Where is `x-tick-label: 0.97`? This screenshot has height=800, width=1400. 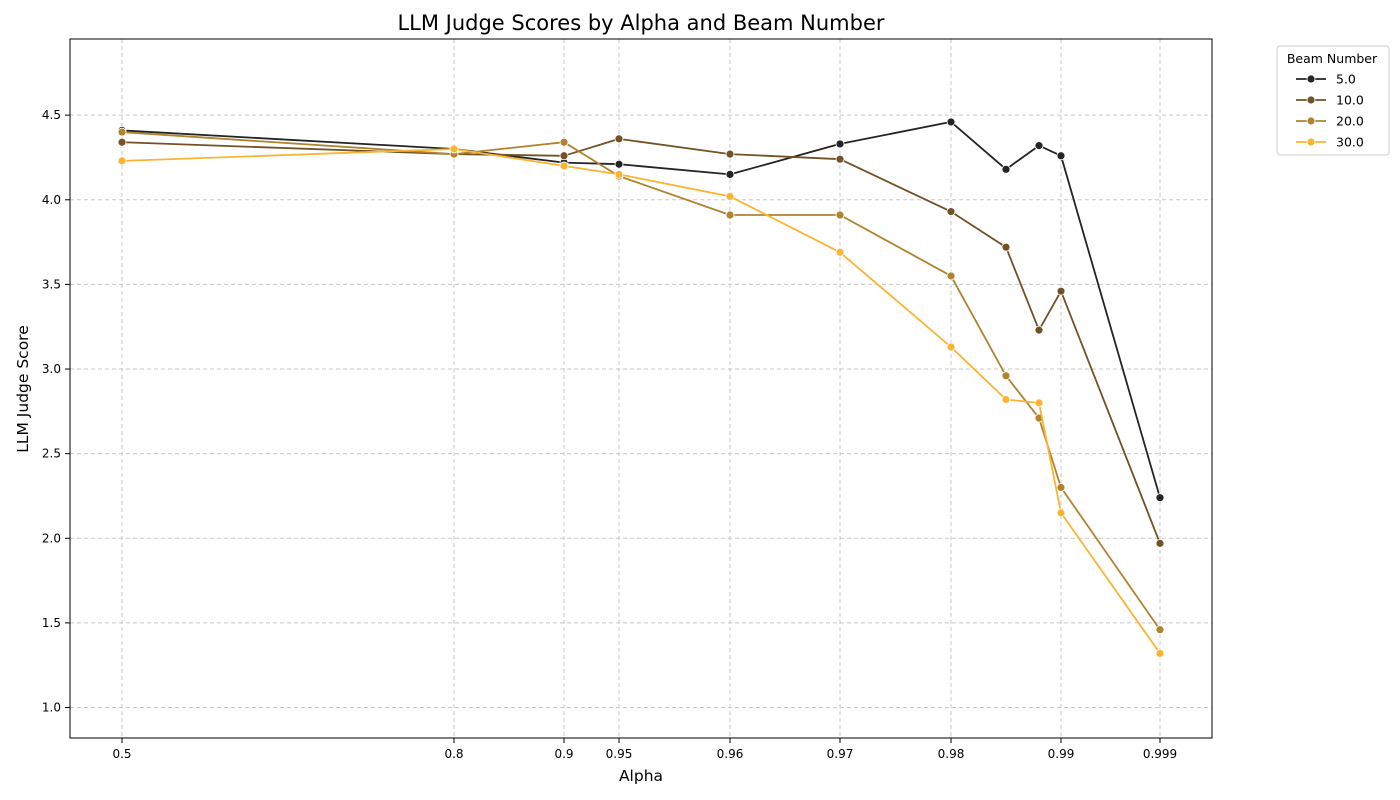 x-tick-label: 0.97 is located at coordinates (840, 754).